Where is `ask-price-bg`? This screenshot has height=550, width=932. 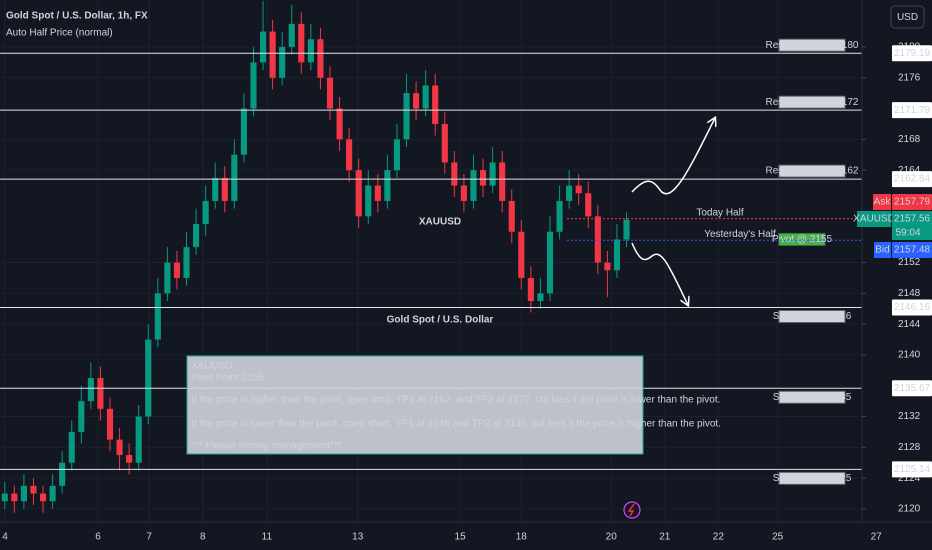 ask-price-bg is located at coordinates (912, 202).